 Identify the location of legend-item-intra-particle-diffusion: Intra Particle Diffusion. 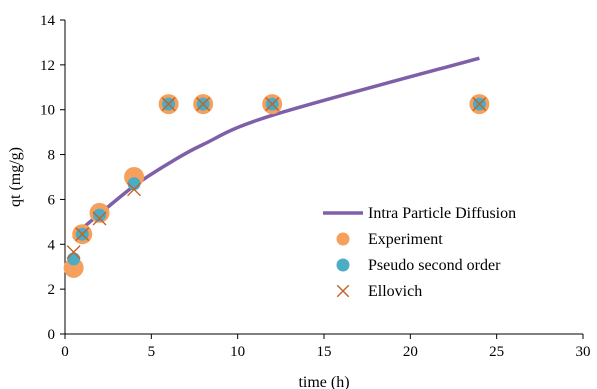
(419, 213).